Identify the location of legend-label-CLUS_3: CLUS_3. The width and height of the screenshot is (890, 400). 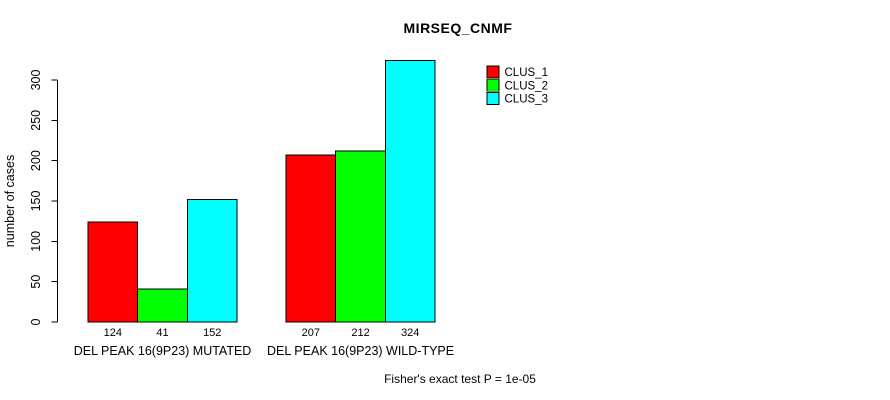
(526, 100).